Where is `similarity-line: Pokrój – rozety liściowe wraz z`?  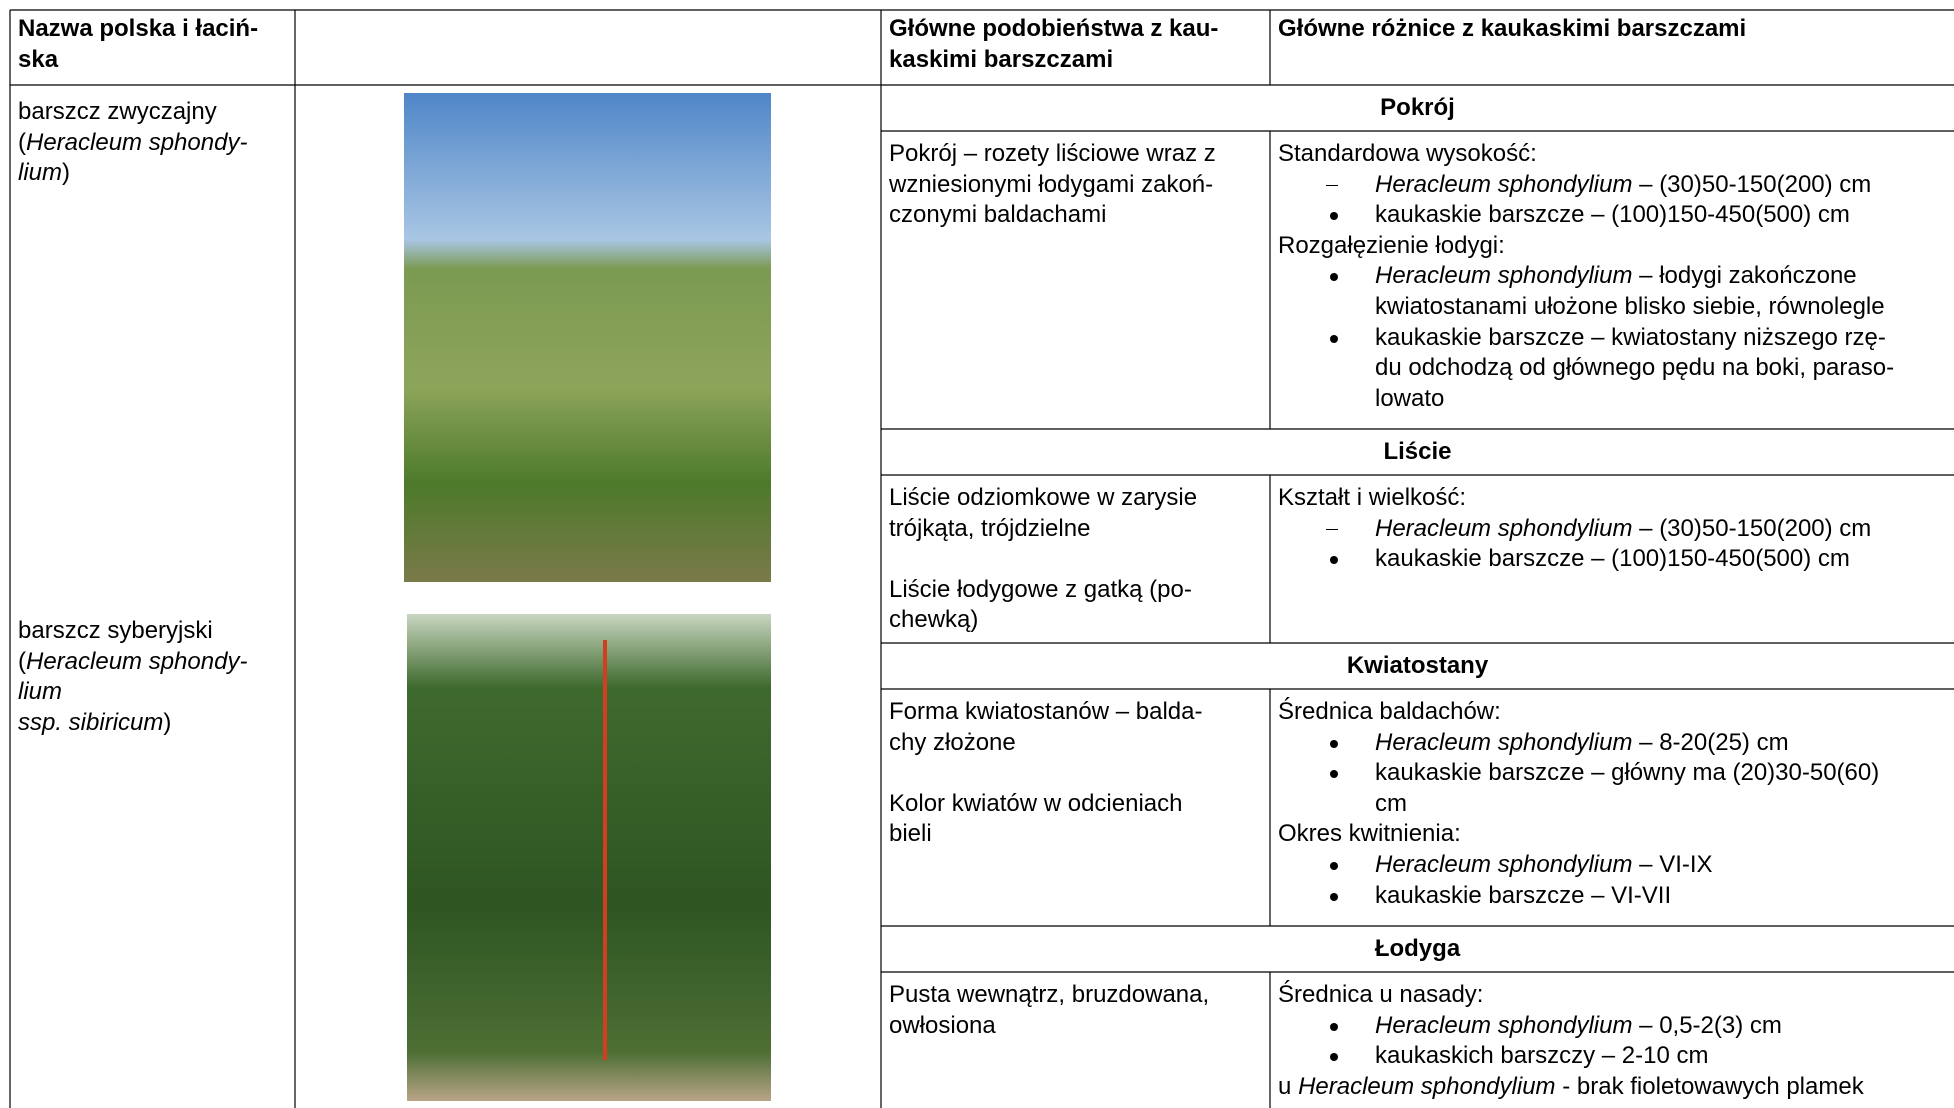 similarity-line: Pokrój – rozety liściowe wraz z is located at coordinates (1052, 154).